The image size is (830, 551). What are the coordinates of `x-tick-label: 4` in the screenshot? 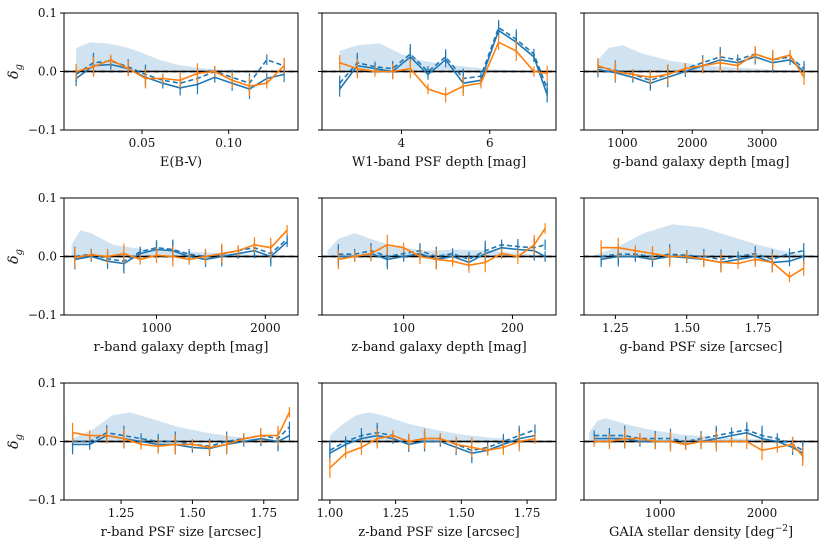 It's located at (402, 143).